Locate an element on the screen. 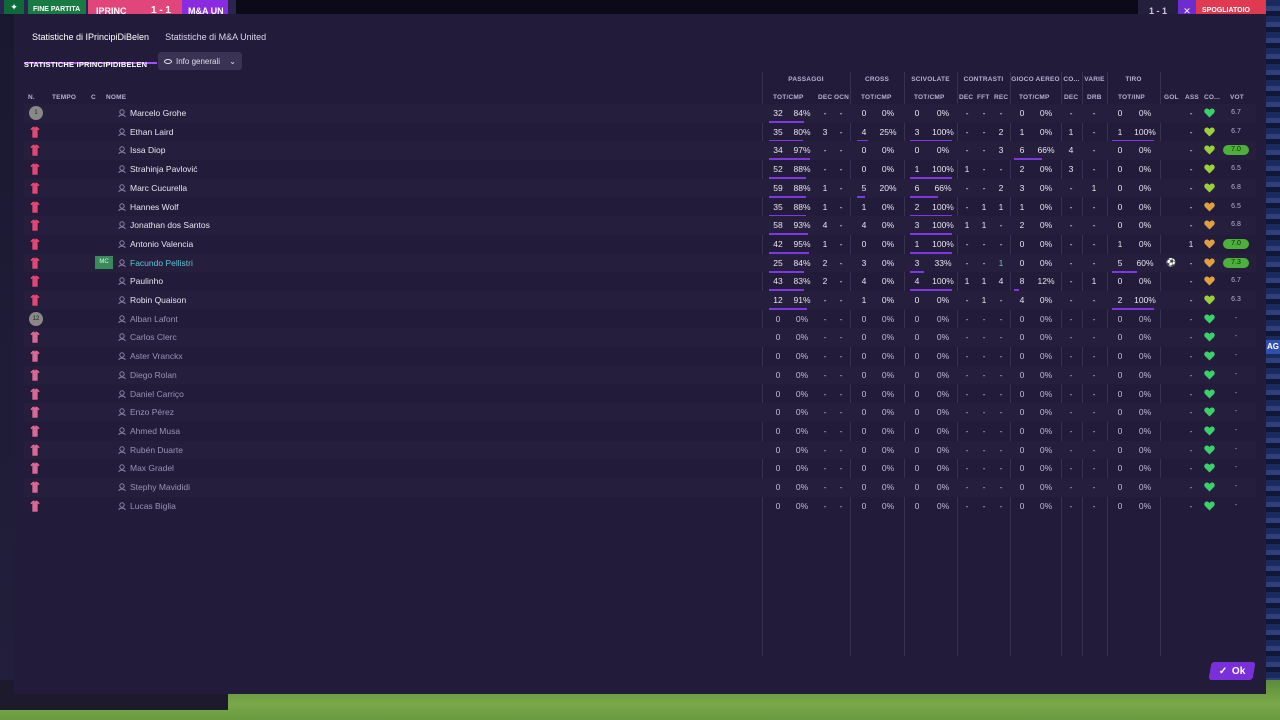 The image size is (1280, 720). pass-pct: 84% is located at coordinates (802, 262).